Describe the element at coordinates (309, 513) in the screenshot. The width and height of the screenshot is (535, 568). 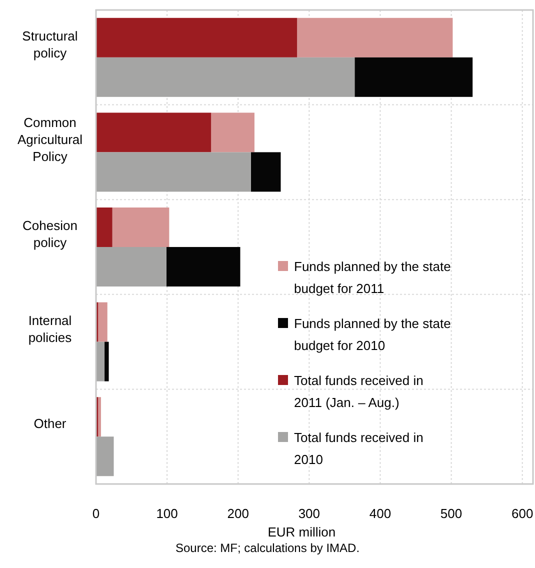
I see `x-tick-label: 300` at that location.